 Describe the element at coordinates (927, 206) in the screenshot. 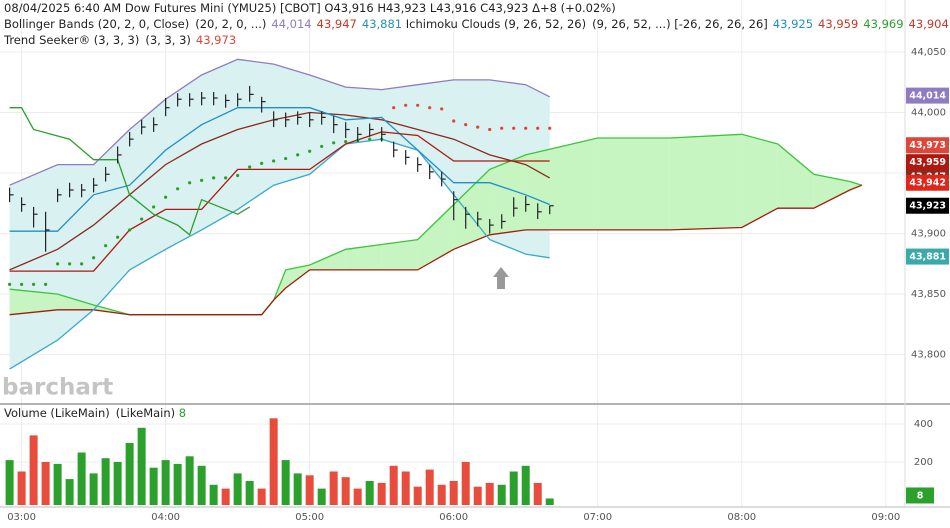

I see `price-tag-label: 43,923` at that location.